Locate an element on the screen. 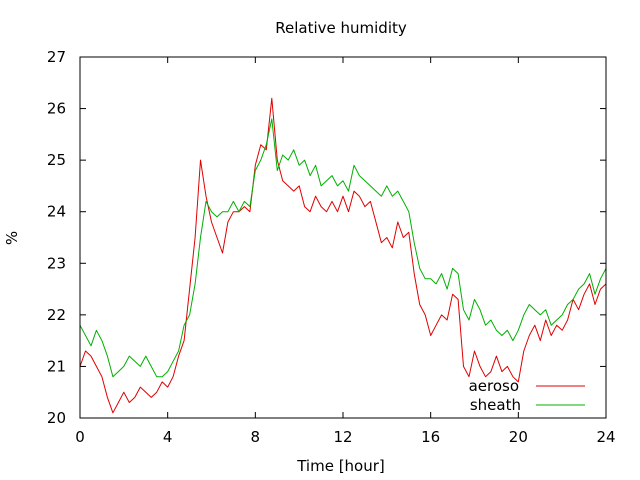 The width and height of the screenshot is (640, 480). x-tick-label: 12 is located at coordinates (342, 437).